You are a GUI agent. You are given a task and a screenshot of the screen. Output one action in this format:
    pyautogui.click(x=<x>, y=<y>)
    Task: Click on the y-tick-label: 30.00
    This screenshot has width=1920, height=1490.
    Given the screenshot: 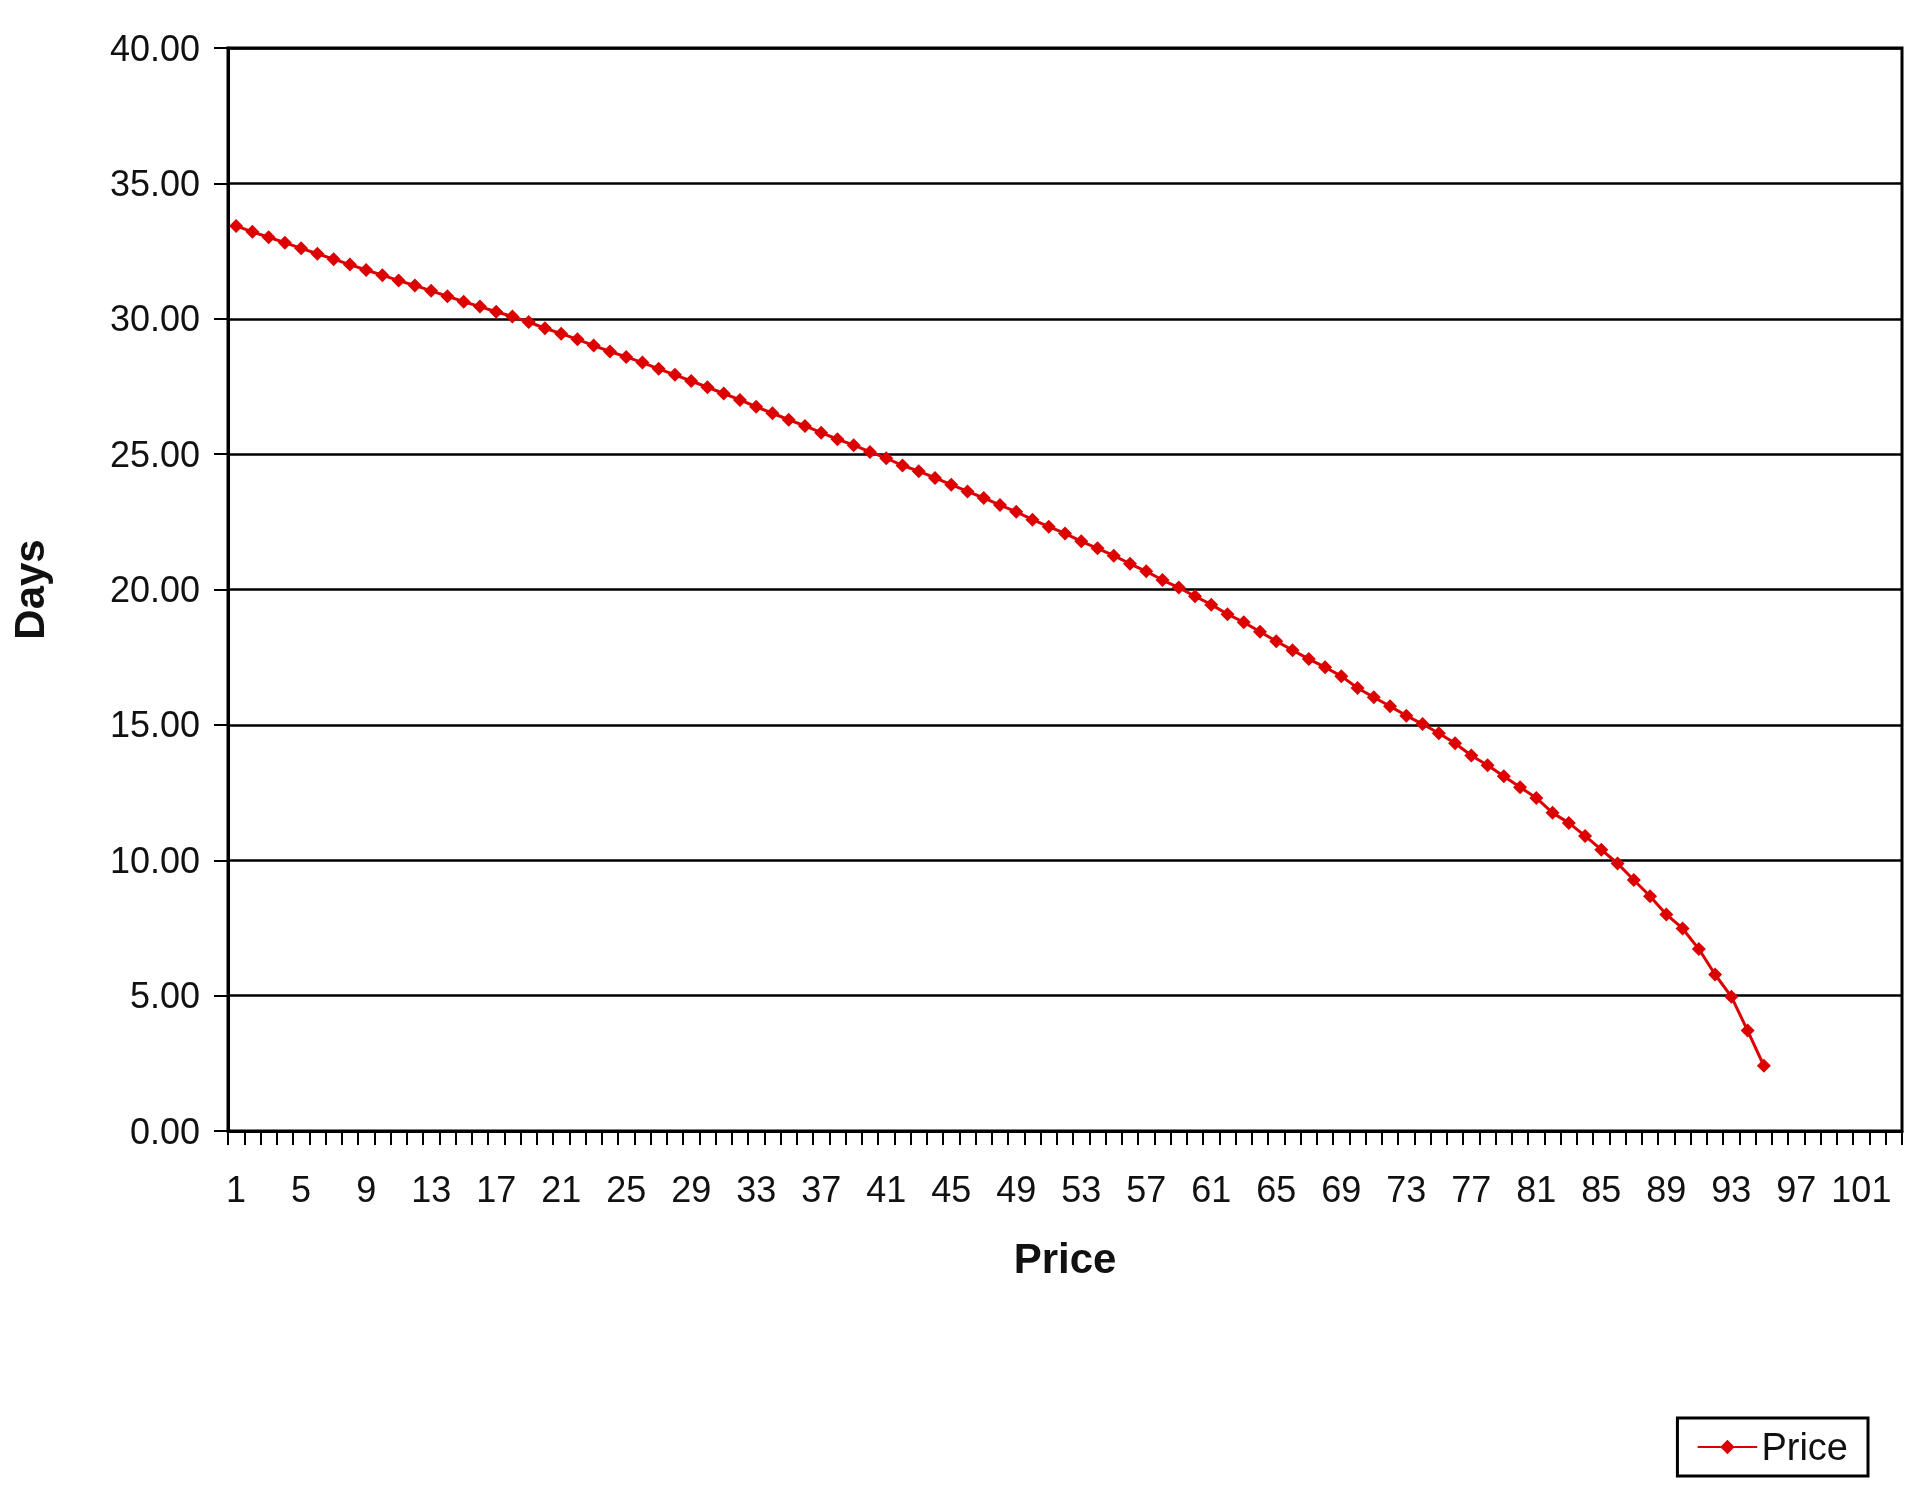 What is the action you would take?
    pyautogui.click(x=154, y=319)
    